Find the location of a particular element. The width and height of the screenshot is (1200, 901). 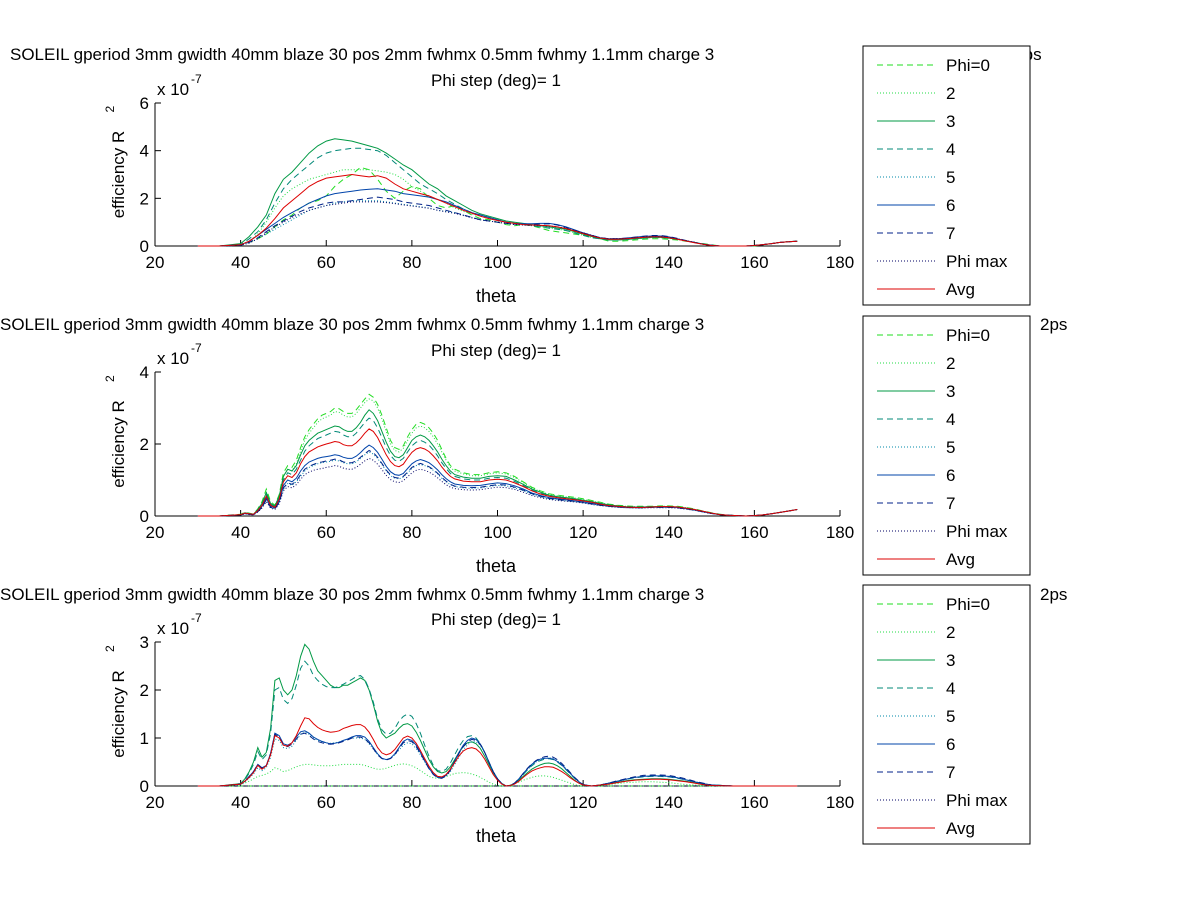

x-tick-label: 160 is located at coordinates (754, 532).